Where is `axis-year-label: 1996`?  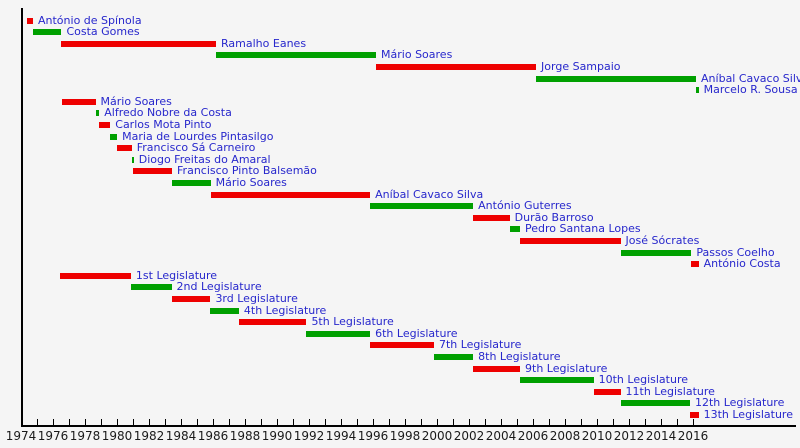 axis-year-label: 1996 is located at coordinates (373, 436).